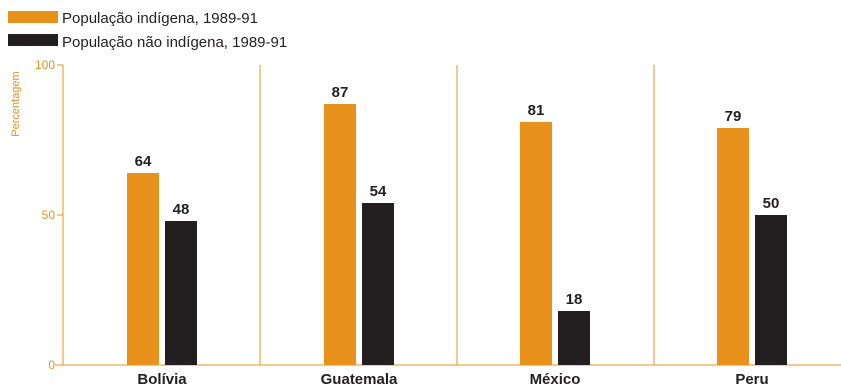  What do you see at coordinates (555, 379) in the screenshot?
I see `category-label: México` at bounding box center [555, 379].